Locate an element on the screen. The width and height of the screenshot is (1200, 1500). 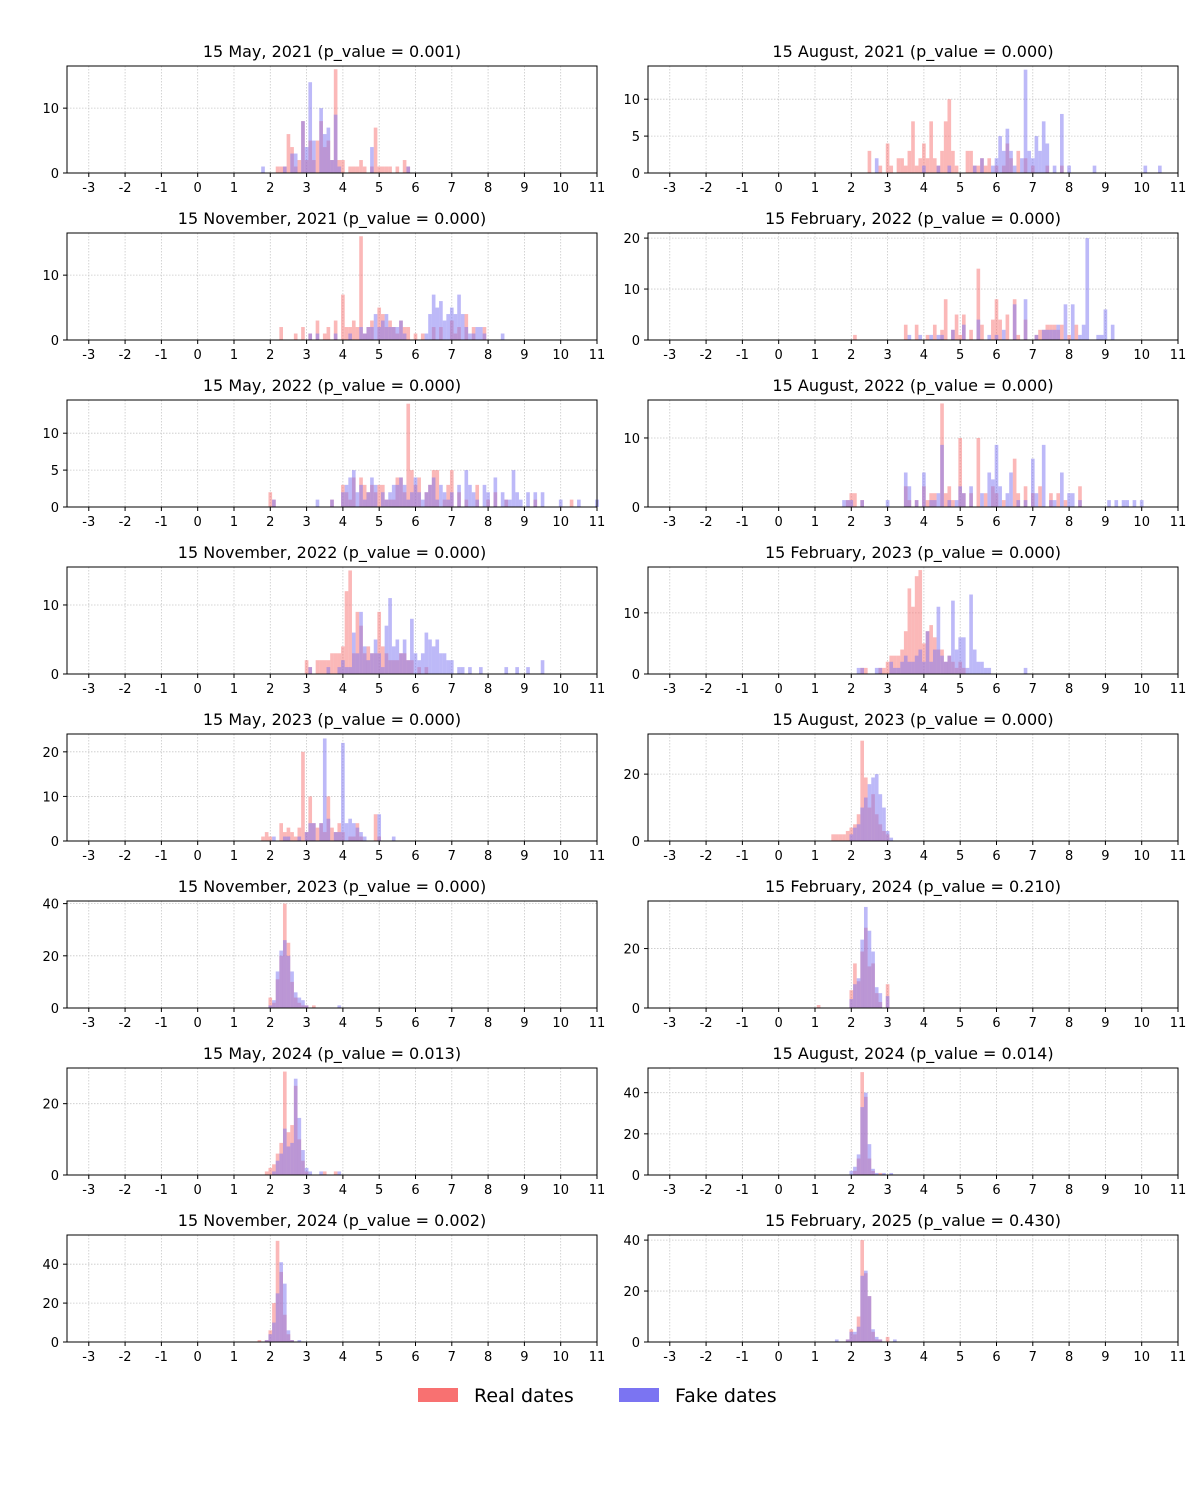
panel-title: 15 May, 2024 (p_value = 0.013) is located at coordinates (332, 1054).